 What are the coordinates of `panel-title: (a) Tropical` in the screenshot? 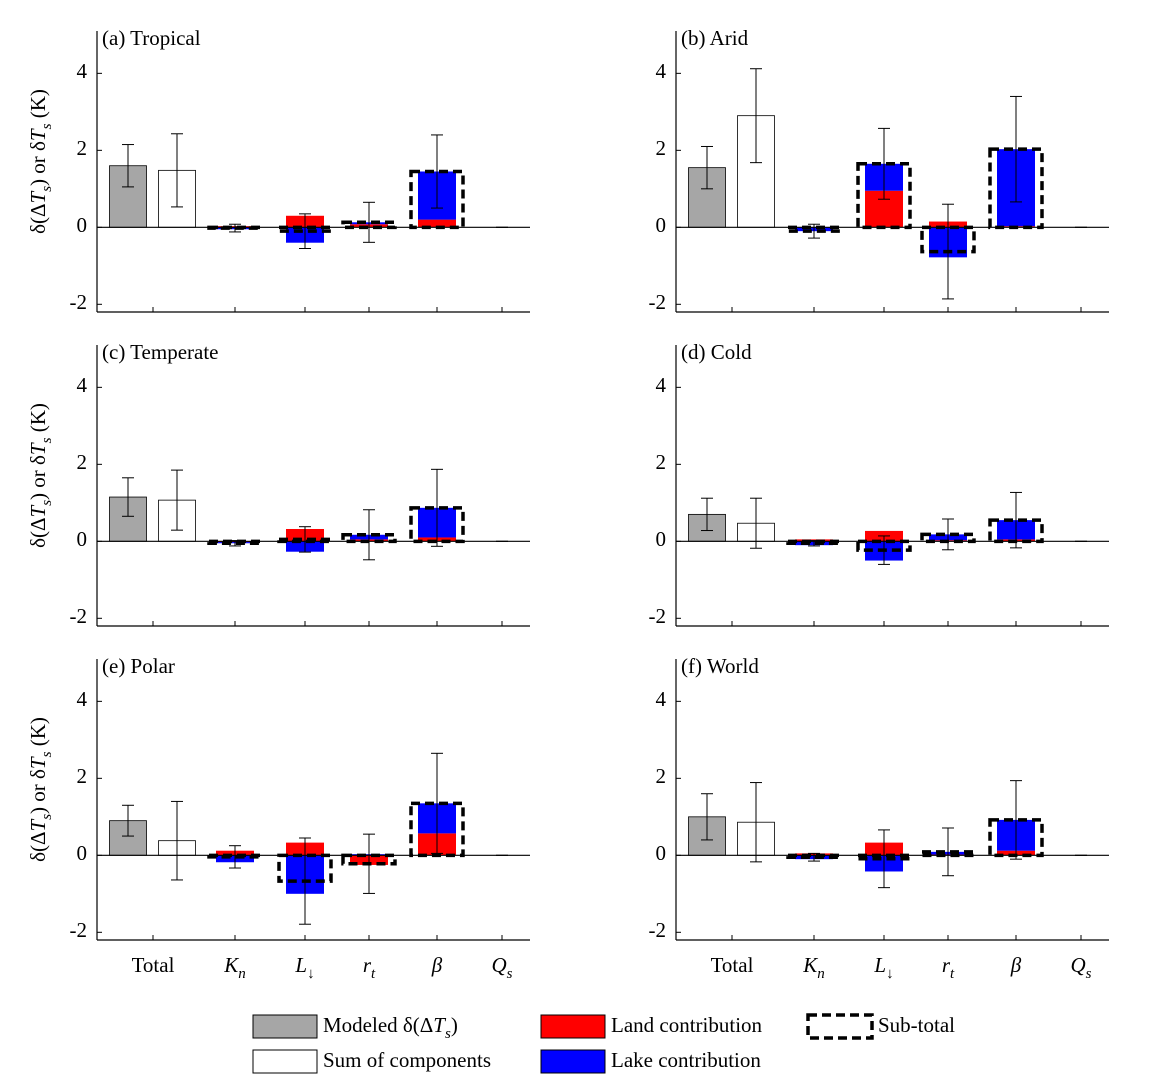 It's located at (151, 38).